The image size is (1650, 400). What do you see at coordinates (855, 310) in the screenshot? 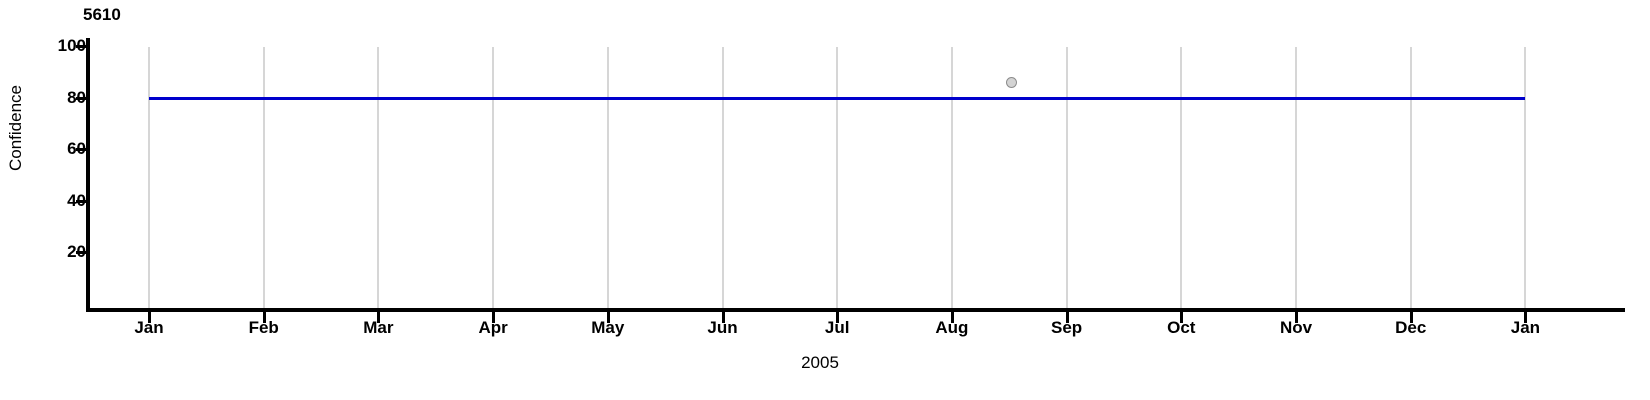
I see `x-axis-line` at bounding box center [855, 310].